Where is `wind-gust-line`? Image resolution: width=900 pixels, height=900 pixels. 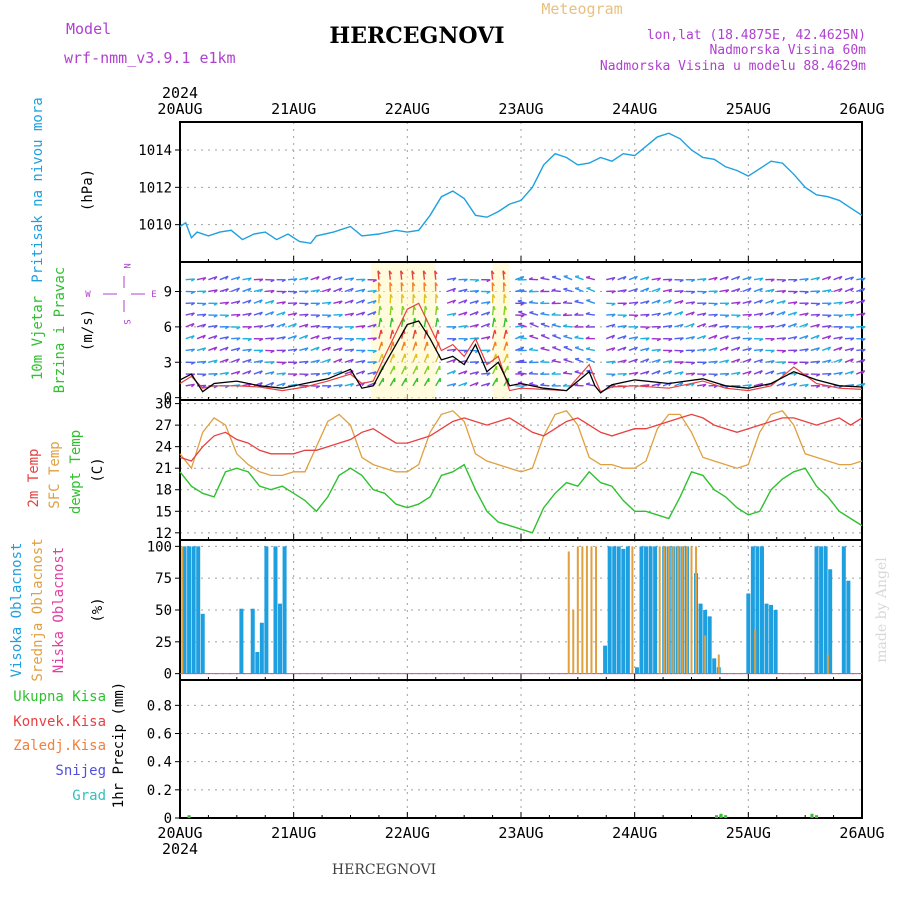
wind-gust-line is located at coordinates (521, 347).